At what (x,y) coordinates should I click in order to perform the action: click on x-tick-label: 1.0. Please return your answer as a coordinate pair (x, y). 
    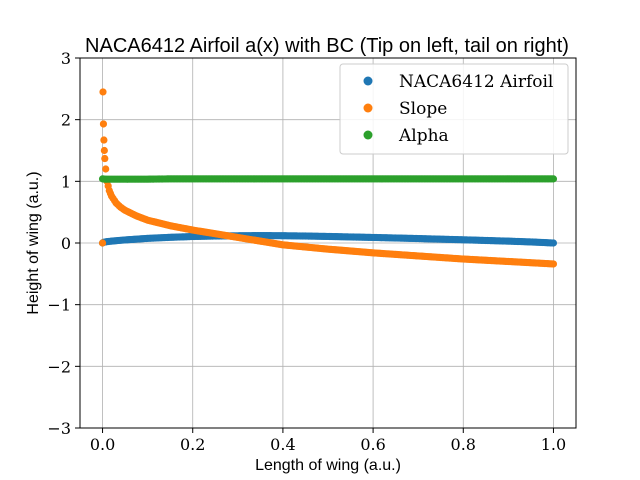
    Looking at the image, I should click on (553, 444).